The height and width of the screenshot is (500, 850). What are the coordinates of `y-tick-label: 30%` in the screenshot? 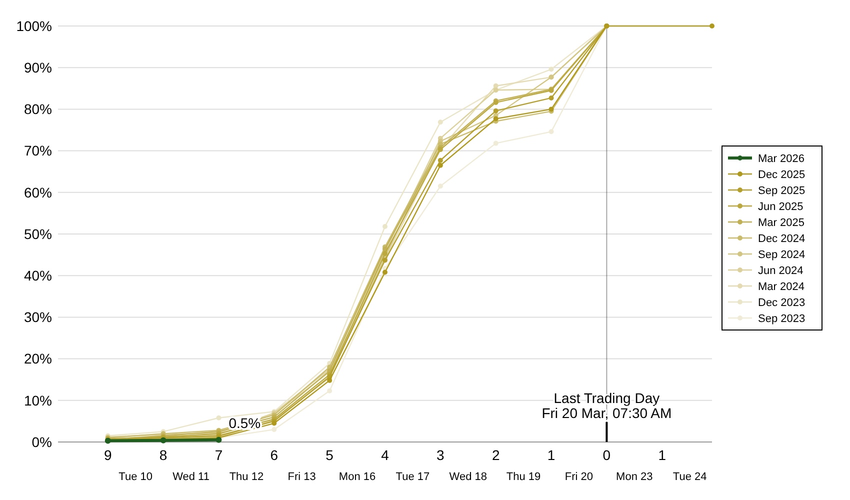 It's located at (38, 317).